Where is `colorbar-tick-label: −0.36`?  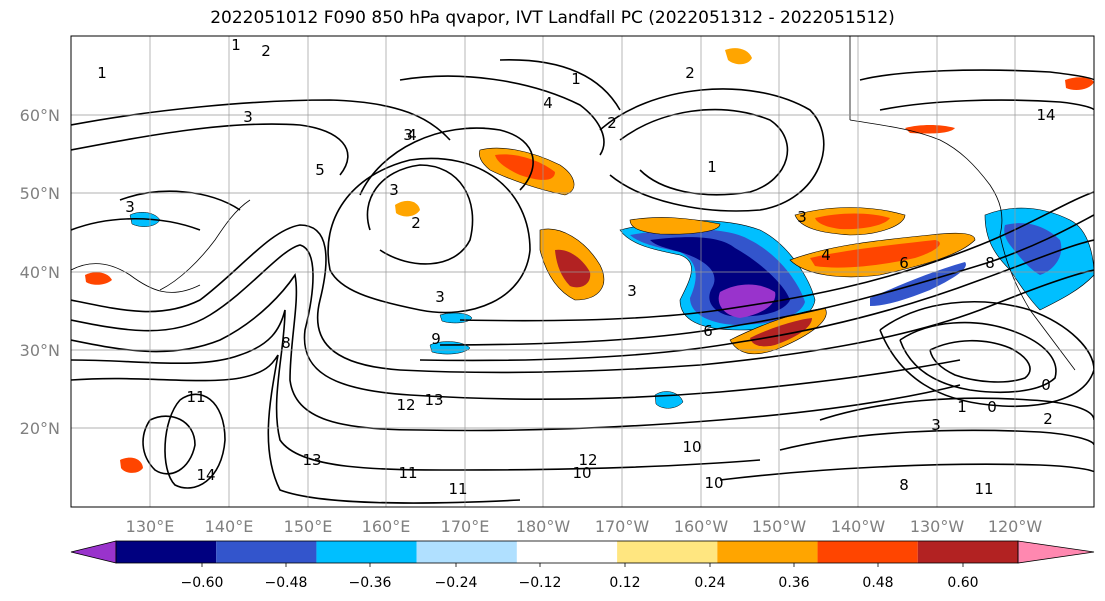 colorbar-tick-label: −0.36 is located at coordinates (370, 583).